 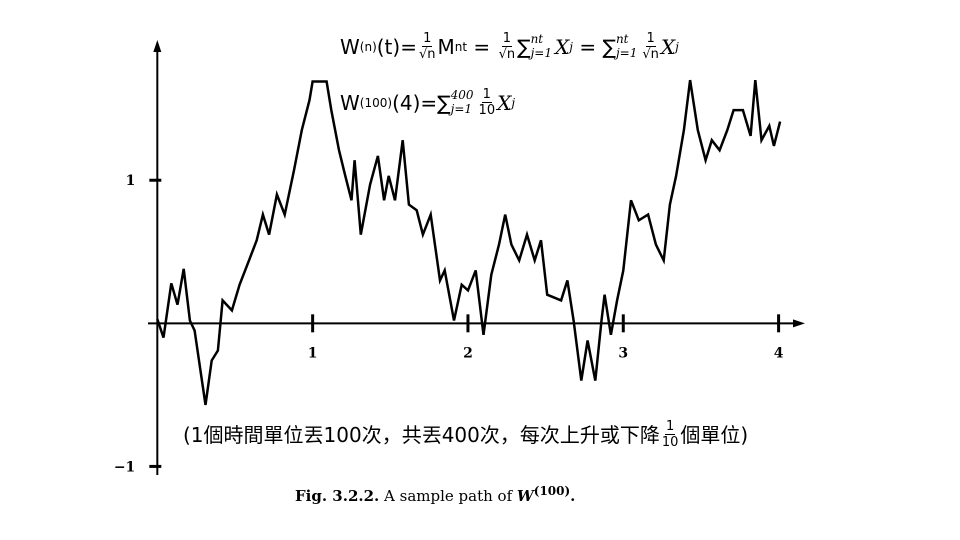 I want to click on x-tick-label: 3, so click(x=623, y=353).